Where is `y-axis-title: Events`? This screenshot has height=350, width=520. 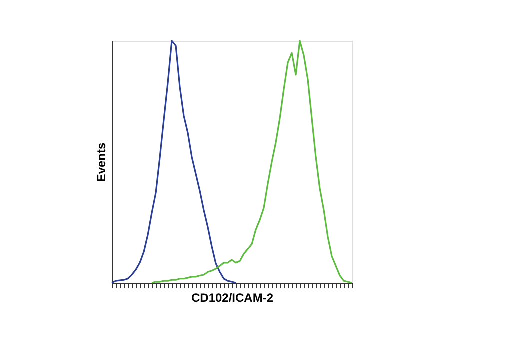
y-axis-title: Events is located at coordinates (101, 162).